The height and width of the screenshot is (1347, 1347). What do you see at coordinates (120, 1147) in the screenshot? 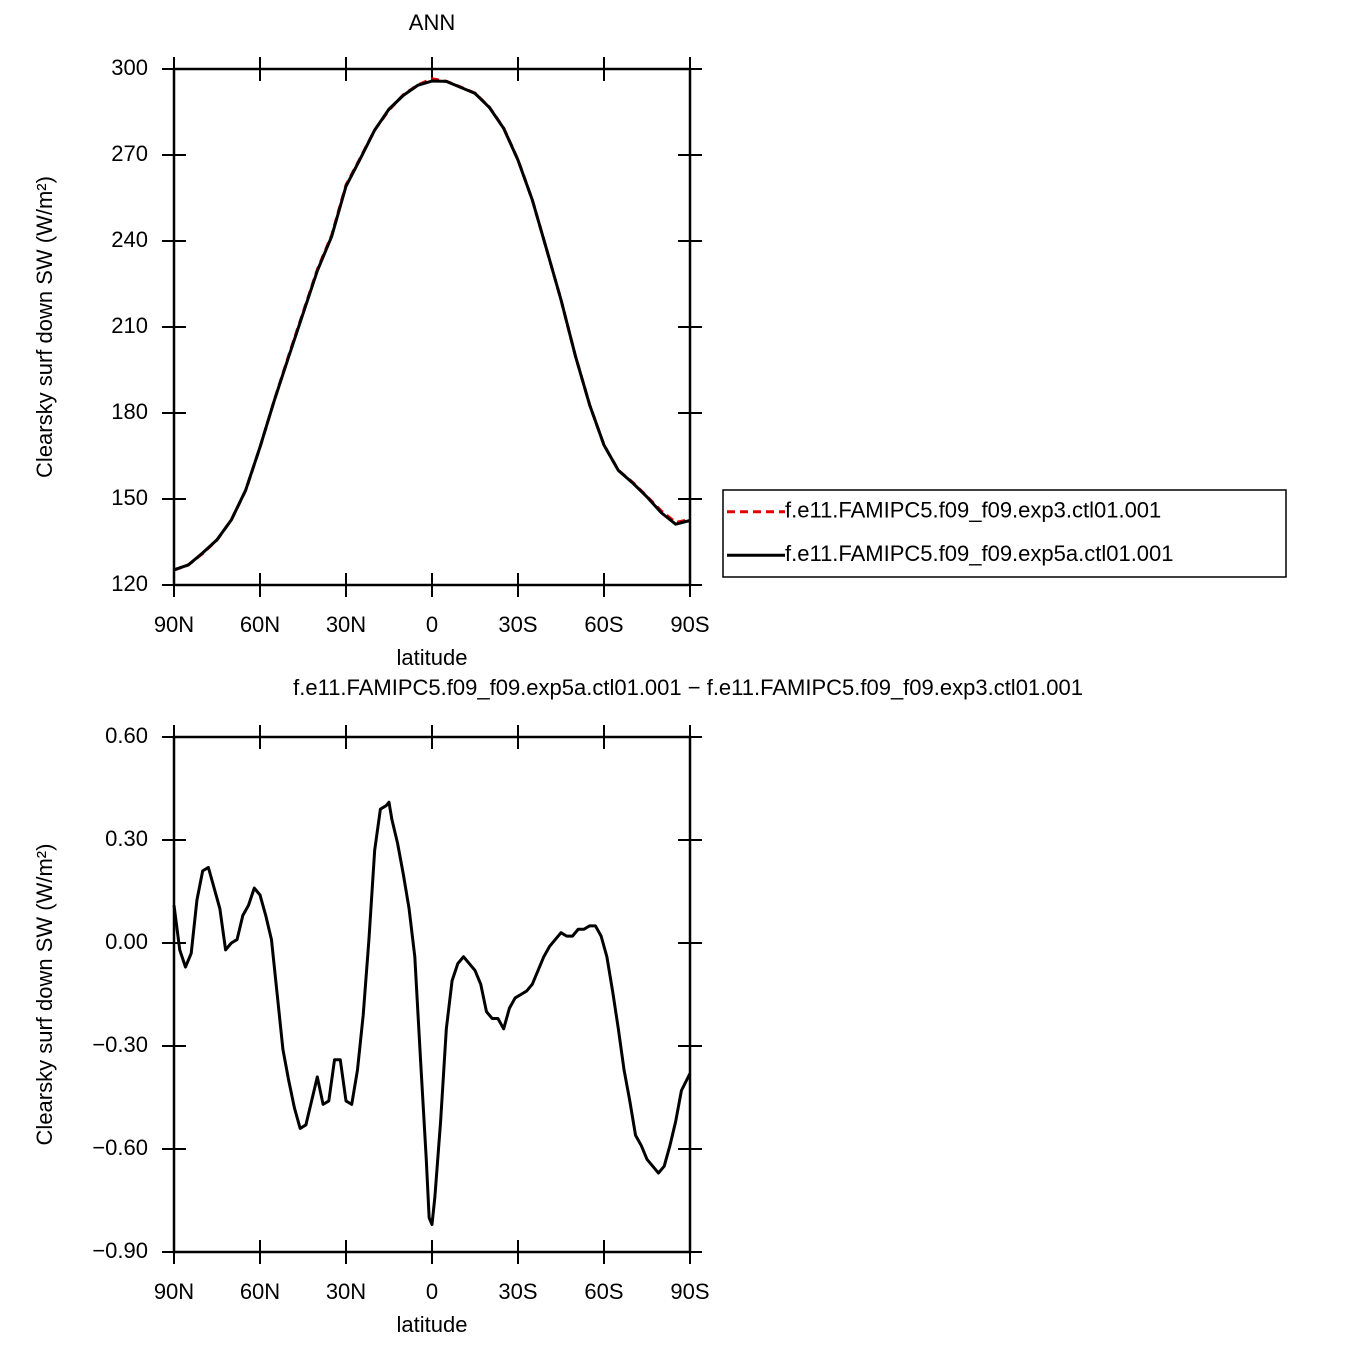
I see `y-tick-label: −0.60` at bounding box center [120, 1147].